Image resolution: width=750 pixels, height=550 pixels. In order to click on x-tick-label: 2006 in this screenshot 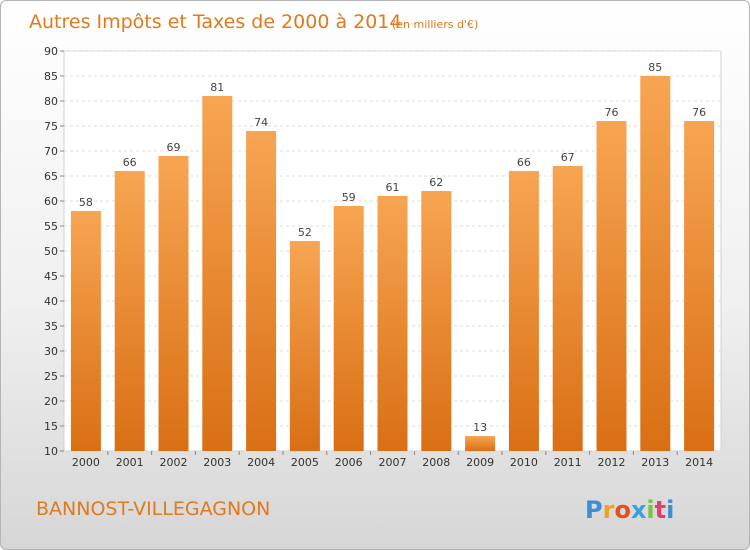, I will do `click(349, 462)`.